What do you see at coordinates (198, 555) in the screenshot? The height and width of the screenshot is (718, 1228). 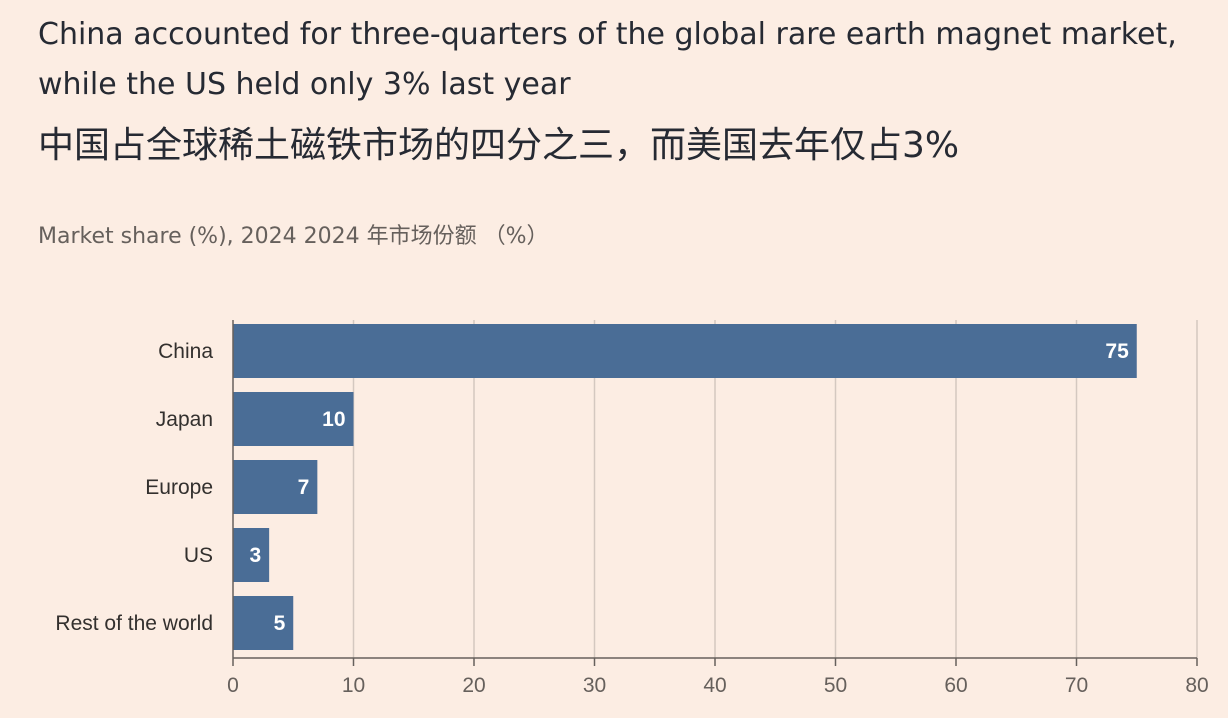 I see `category-label-us: US` at bounding box center [198, 555].